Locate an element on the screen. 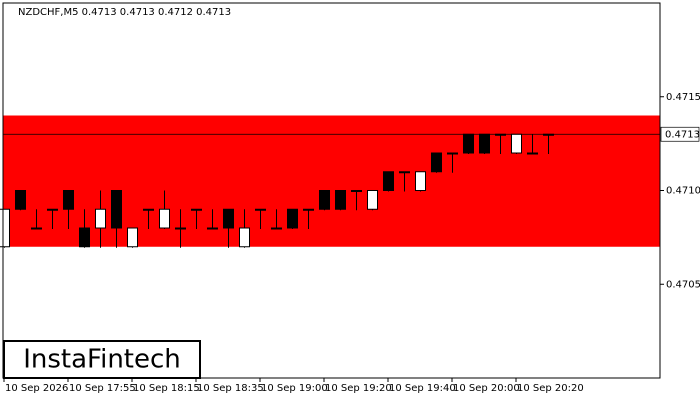  x-tick-label: 10 Sep 19:40 is located at coordinates (422, 388).